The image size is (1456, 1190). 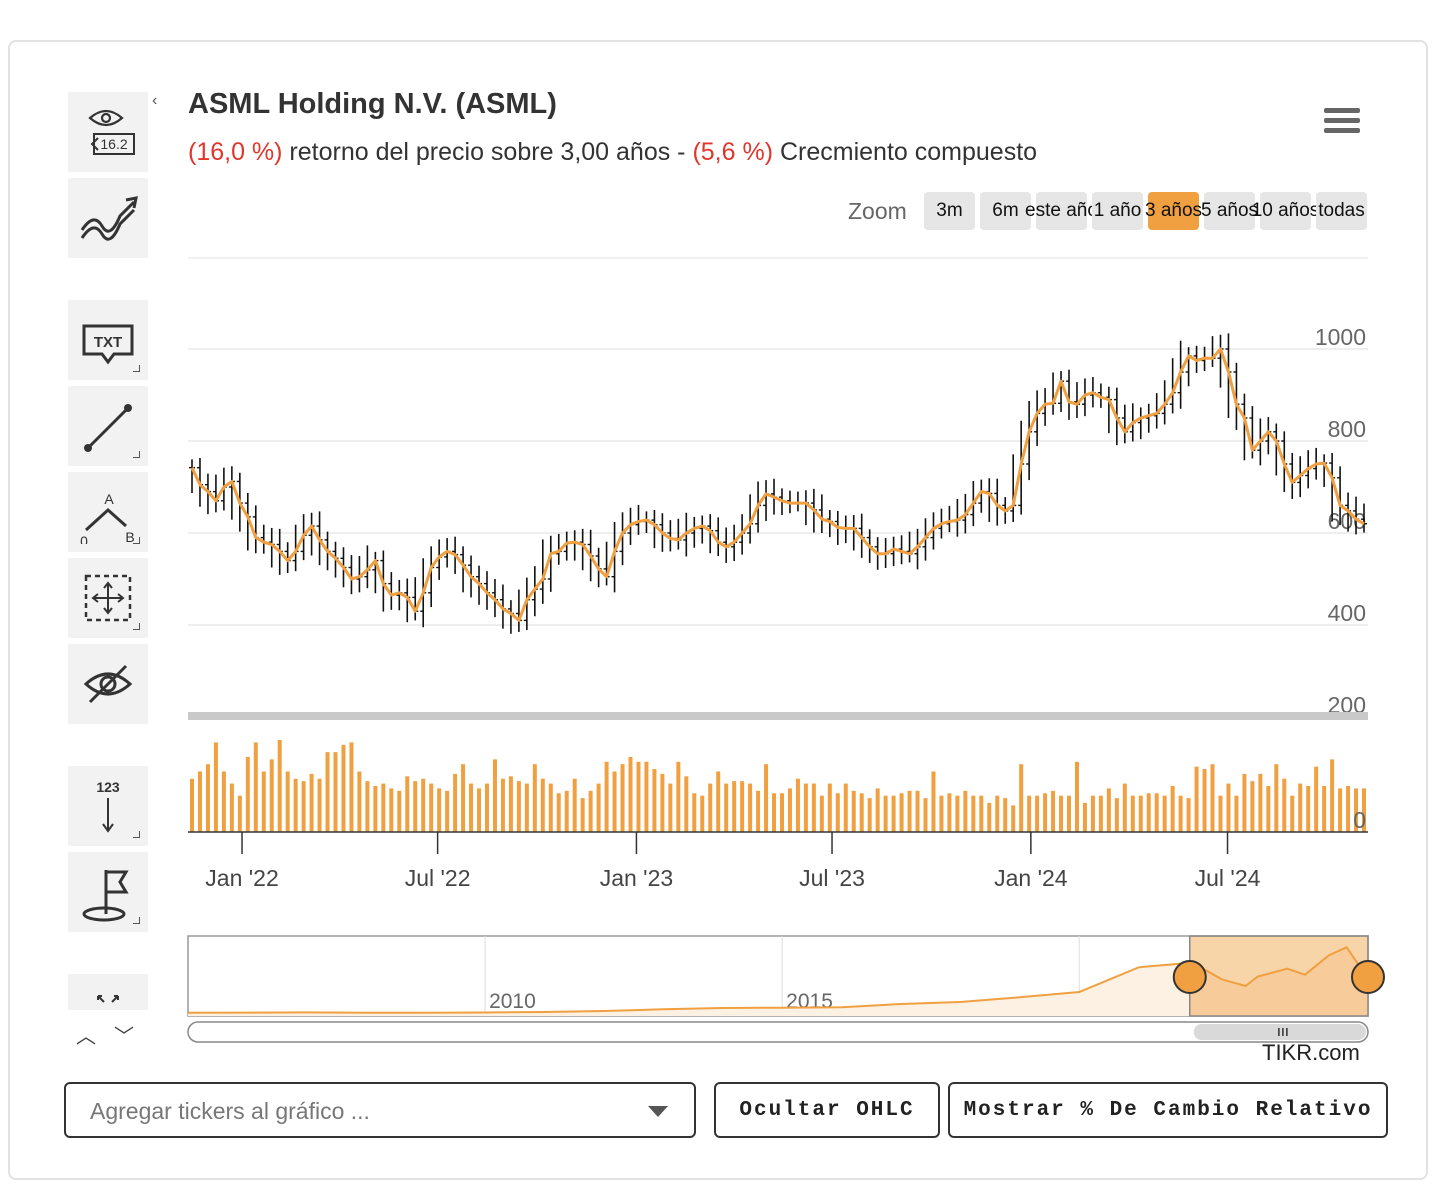 I want to click on chart-menu-hamburger-icon, so click(x=1342, y=122).